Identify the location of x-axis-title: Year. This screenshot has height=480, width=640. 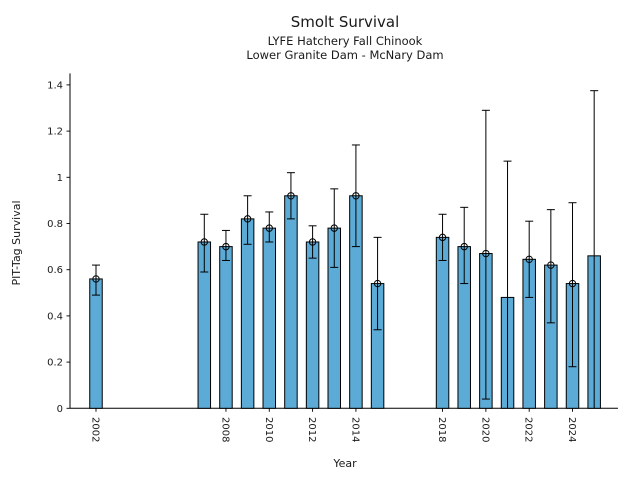
(344, 463).